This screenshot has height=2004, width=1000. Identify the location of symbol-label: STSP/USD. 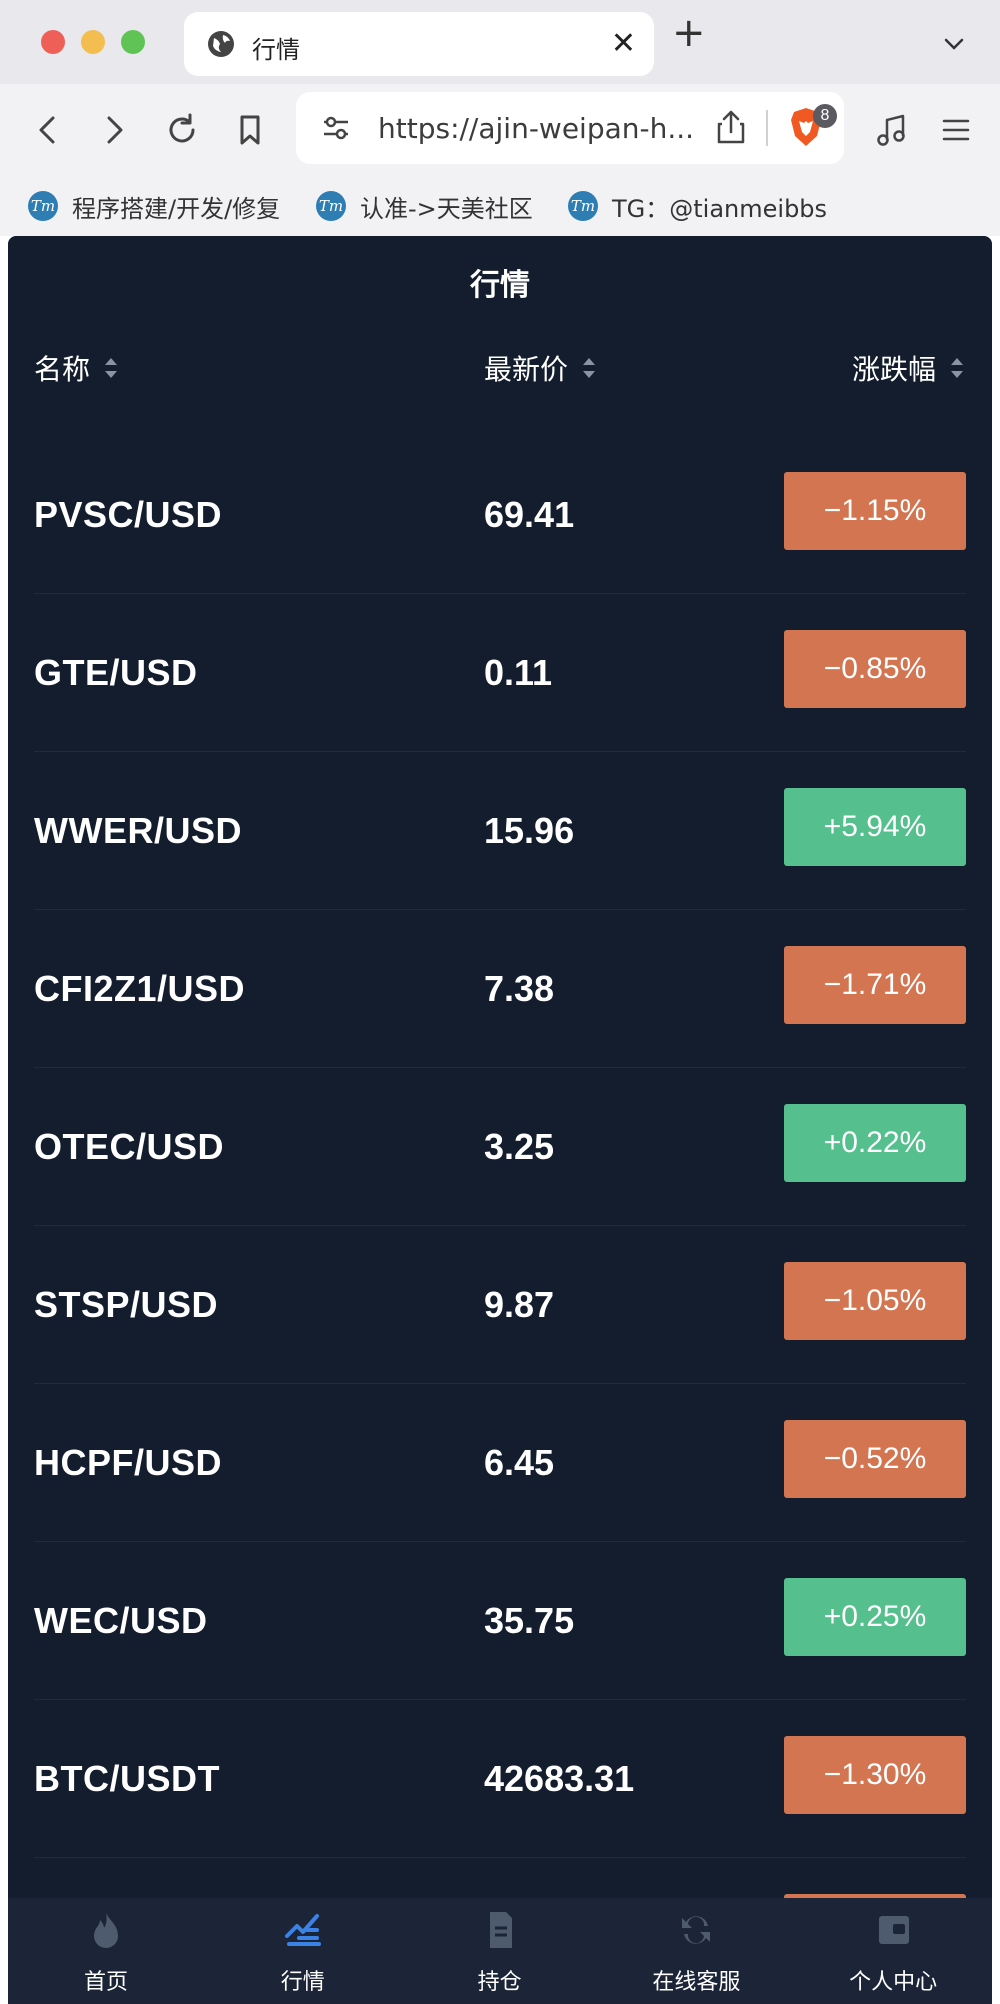
(126, 1304).